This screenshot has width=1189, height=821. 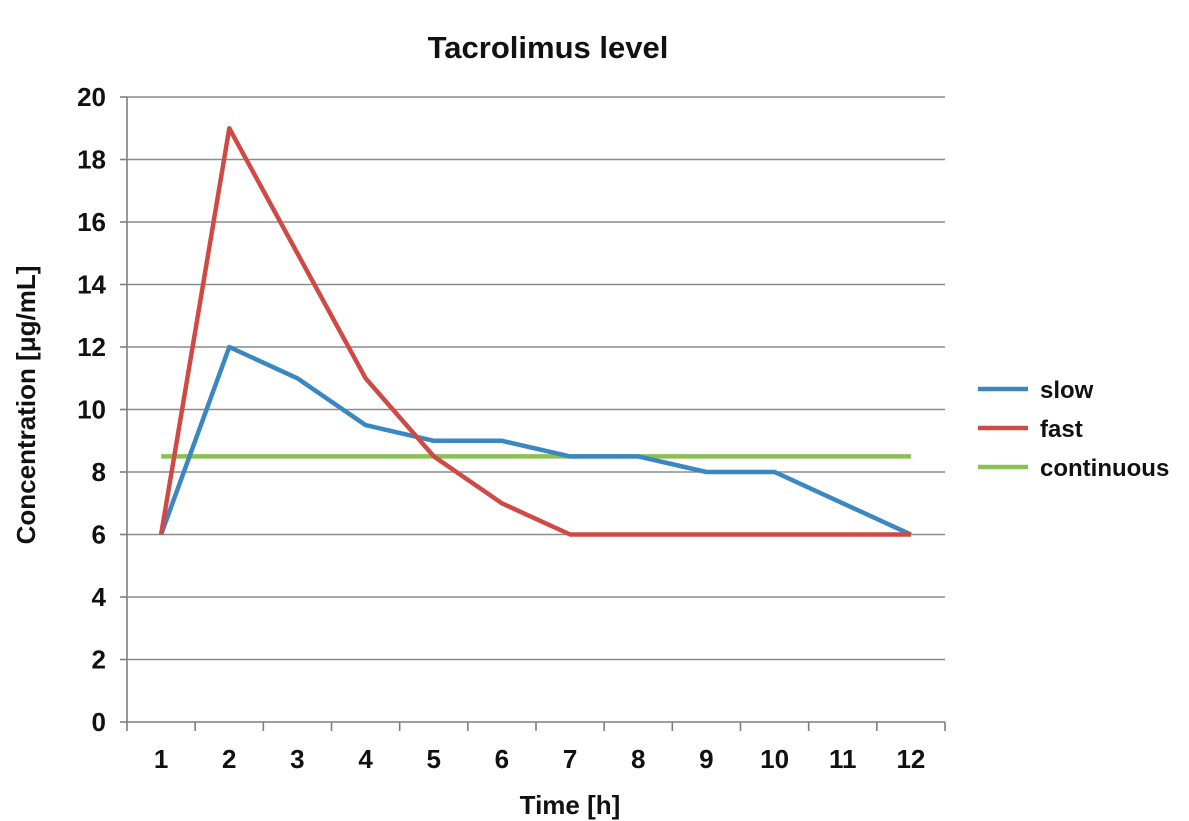 I want to click on y-tick-label: 14, so click(x=91, y=285).